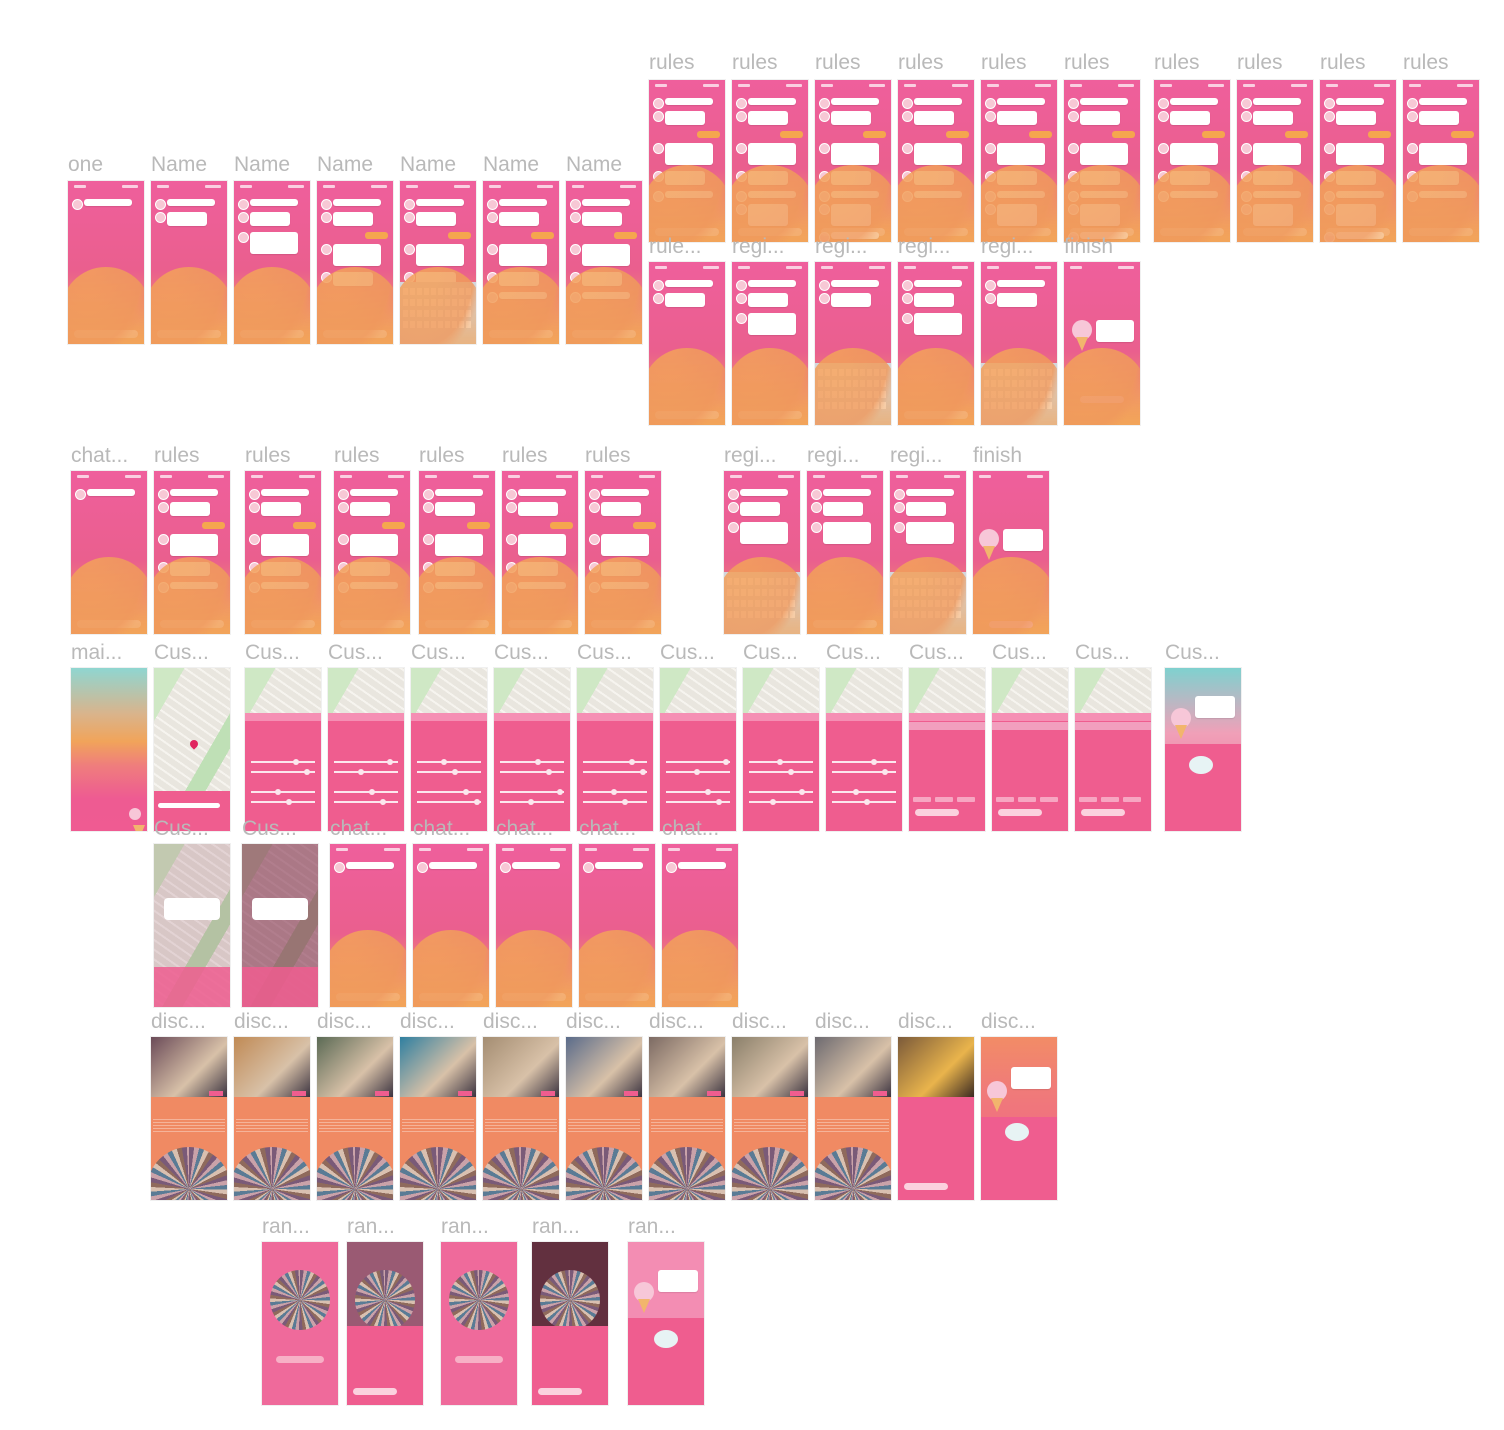 This screenshot has width=1504, height=1430. What do you see at coordinates (1102, 399) in the screenshot?
I see `get-started-button` at bounding box center [1102, 399].